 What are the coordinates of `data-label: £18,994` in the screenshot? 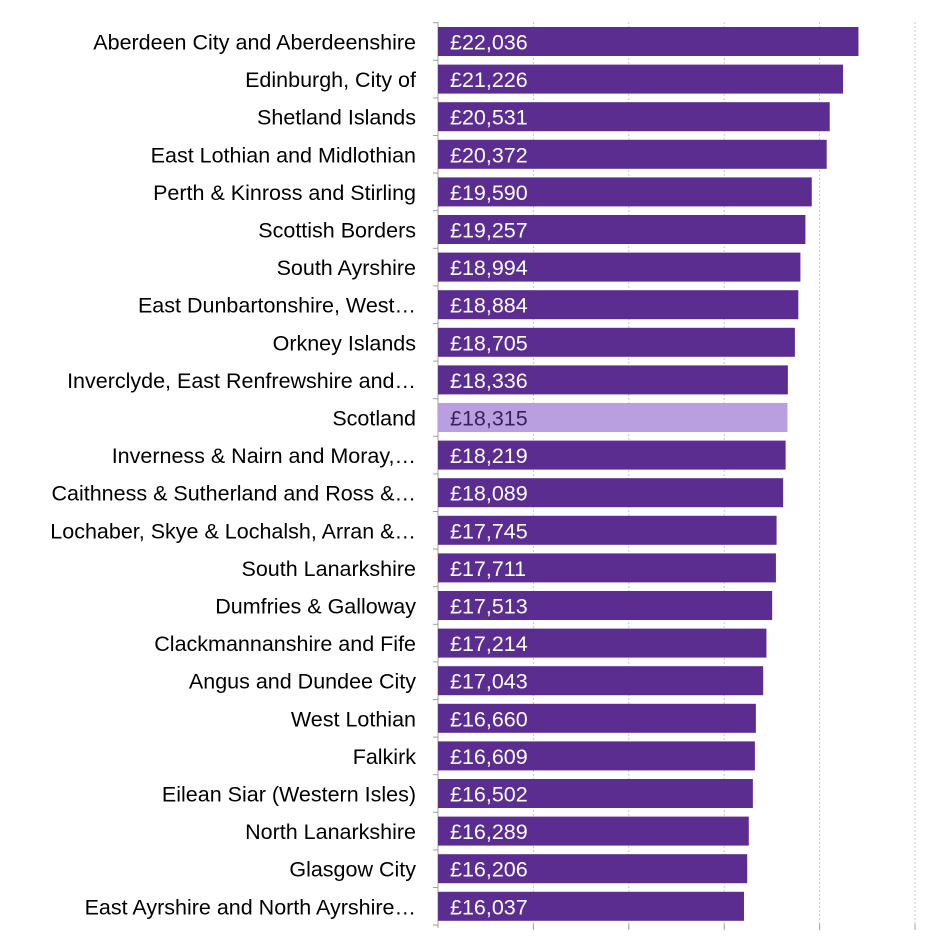 It's located at (489, 268).